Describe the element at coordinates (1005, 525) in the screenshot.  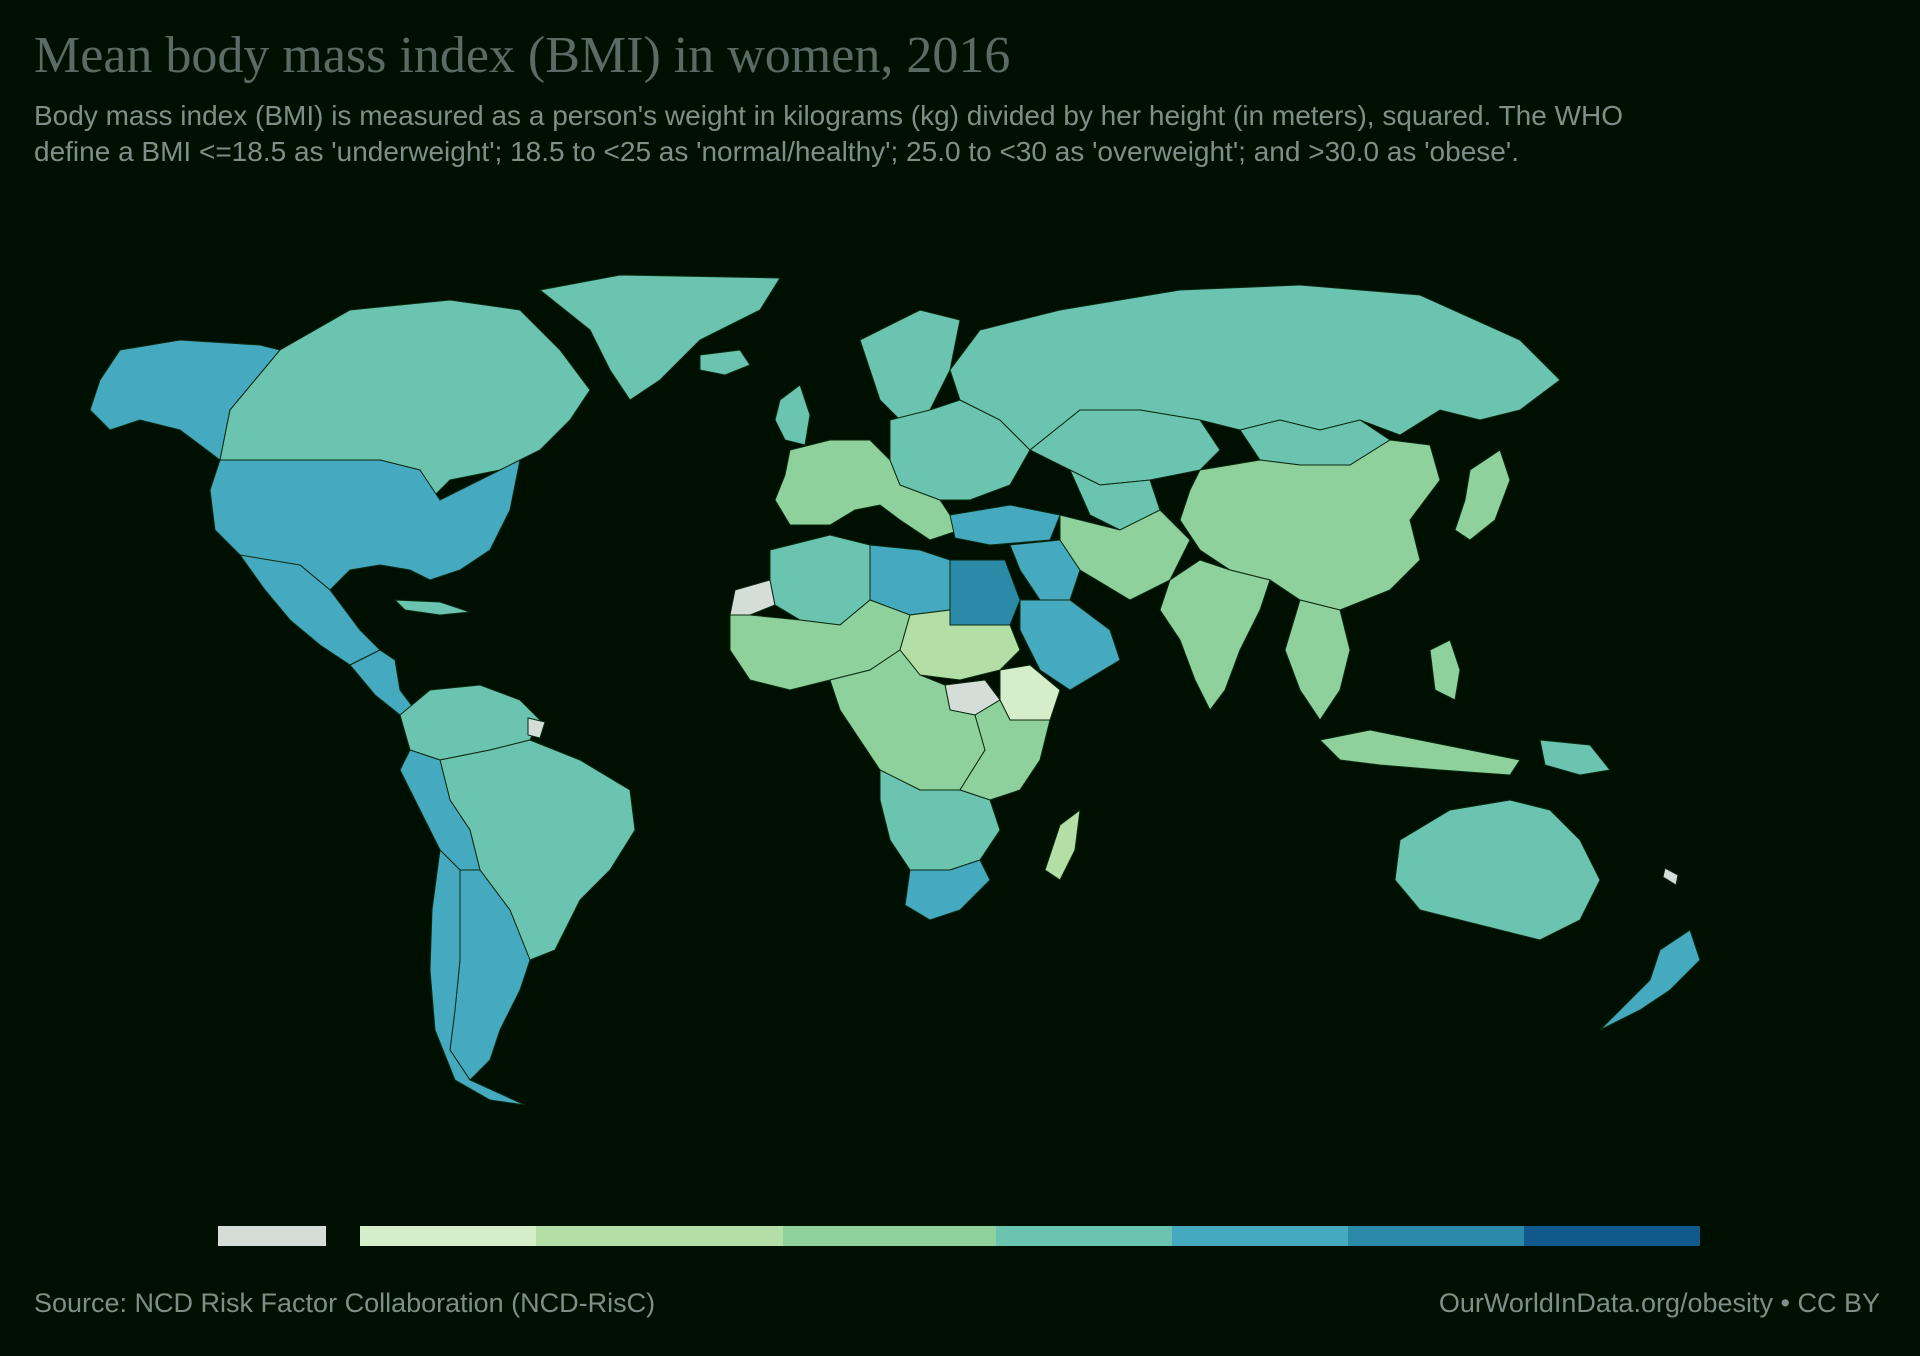
I see `region-turkey` at that location.